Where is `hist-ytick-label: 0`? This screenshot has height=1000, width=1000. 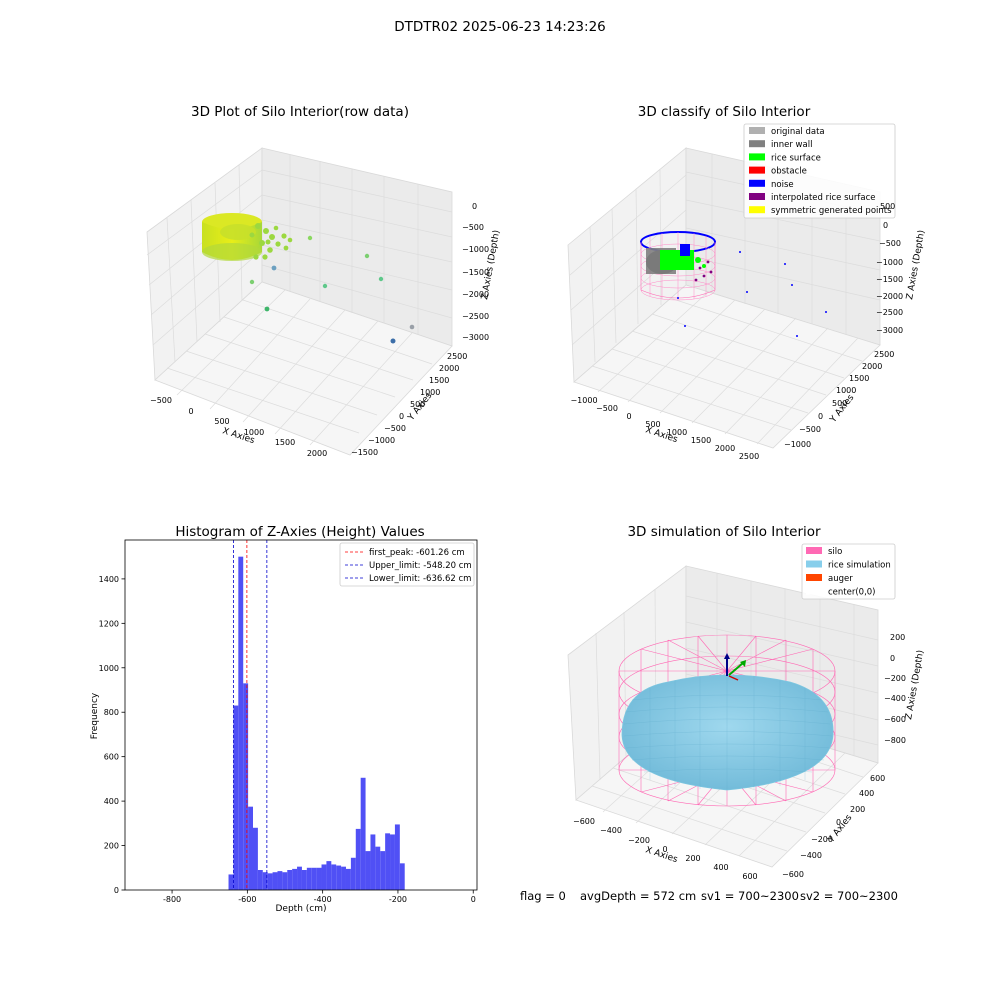 hist-ytick-label: 0 is located at coordinates (116, 890).